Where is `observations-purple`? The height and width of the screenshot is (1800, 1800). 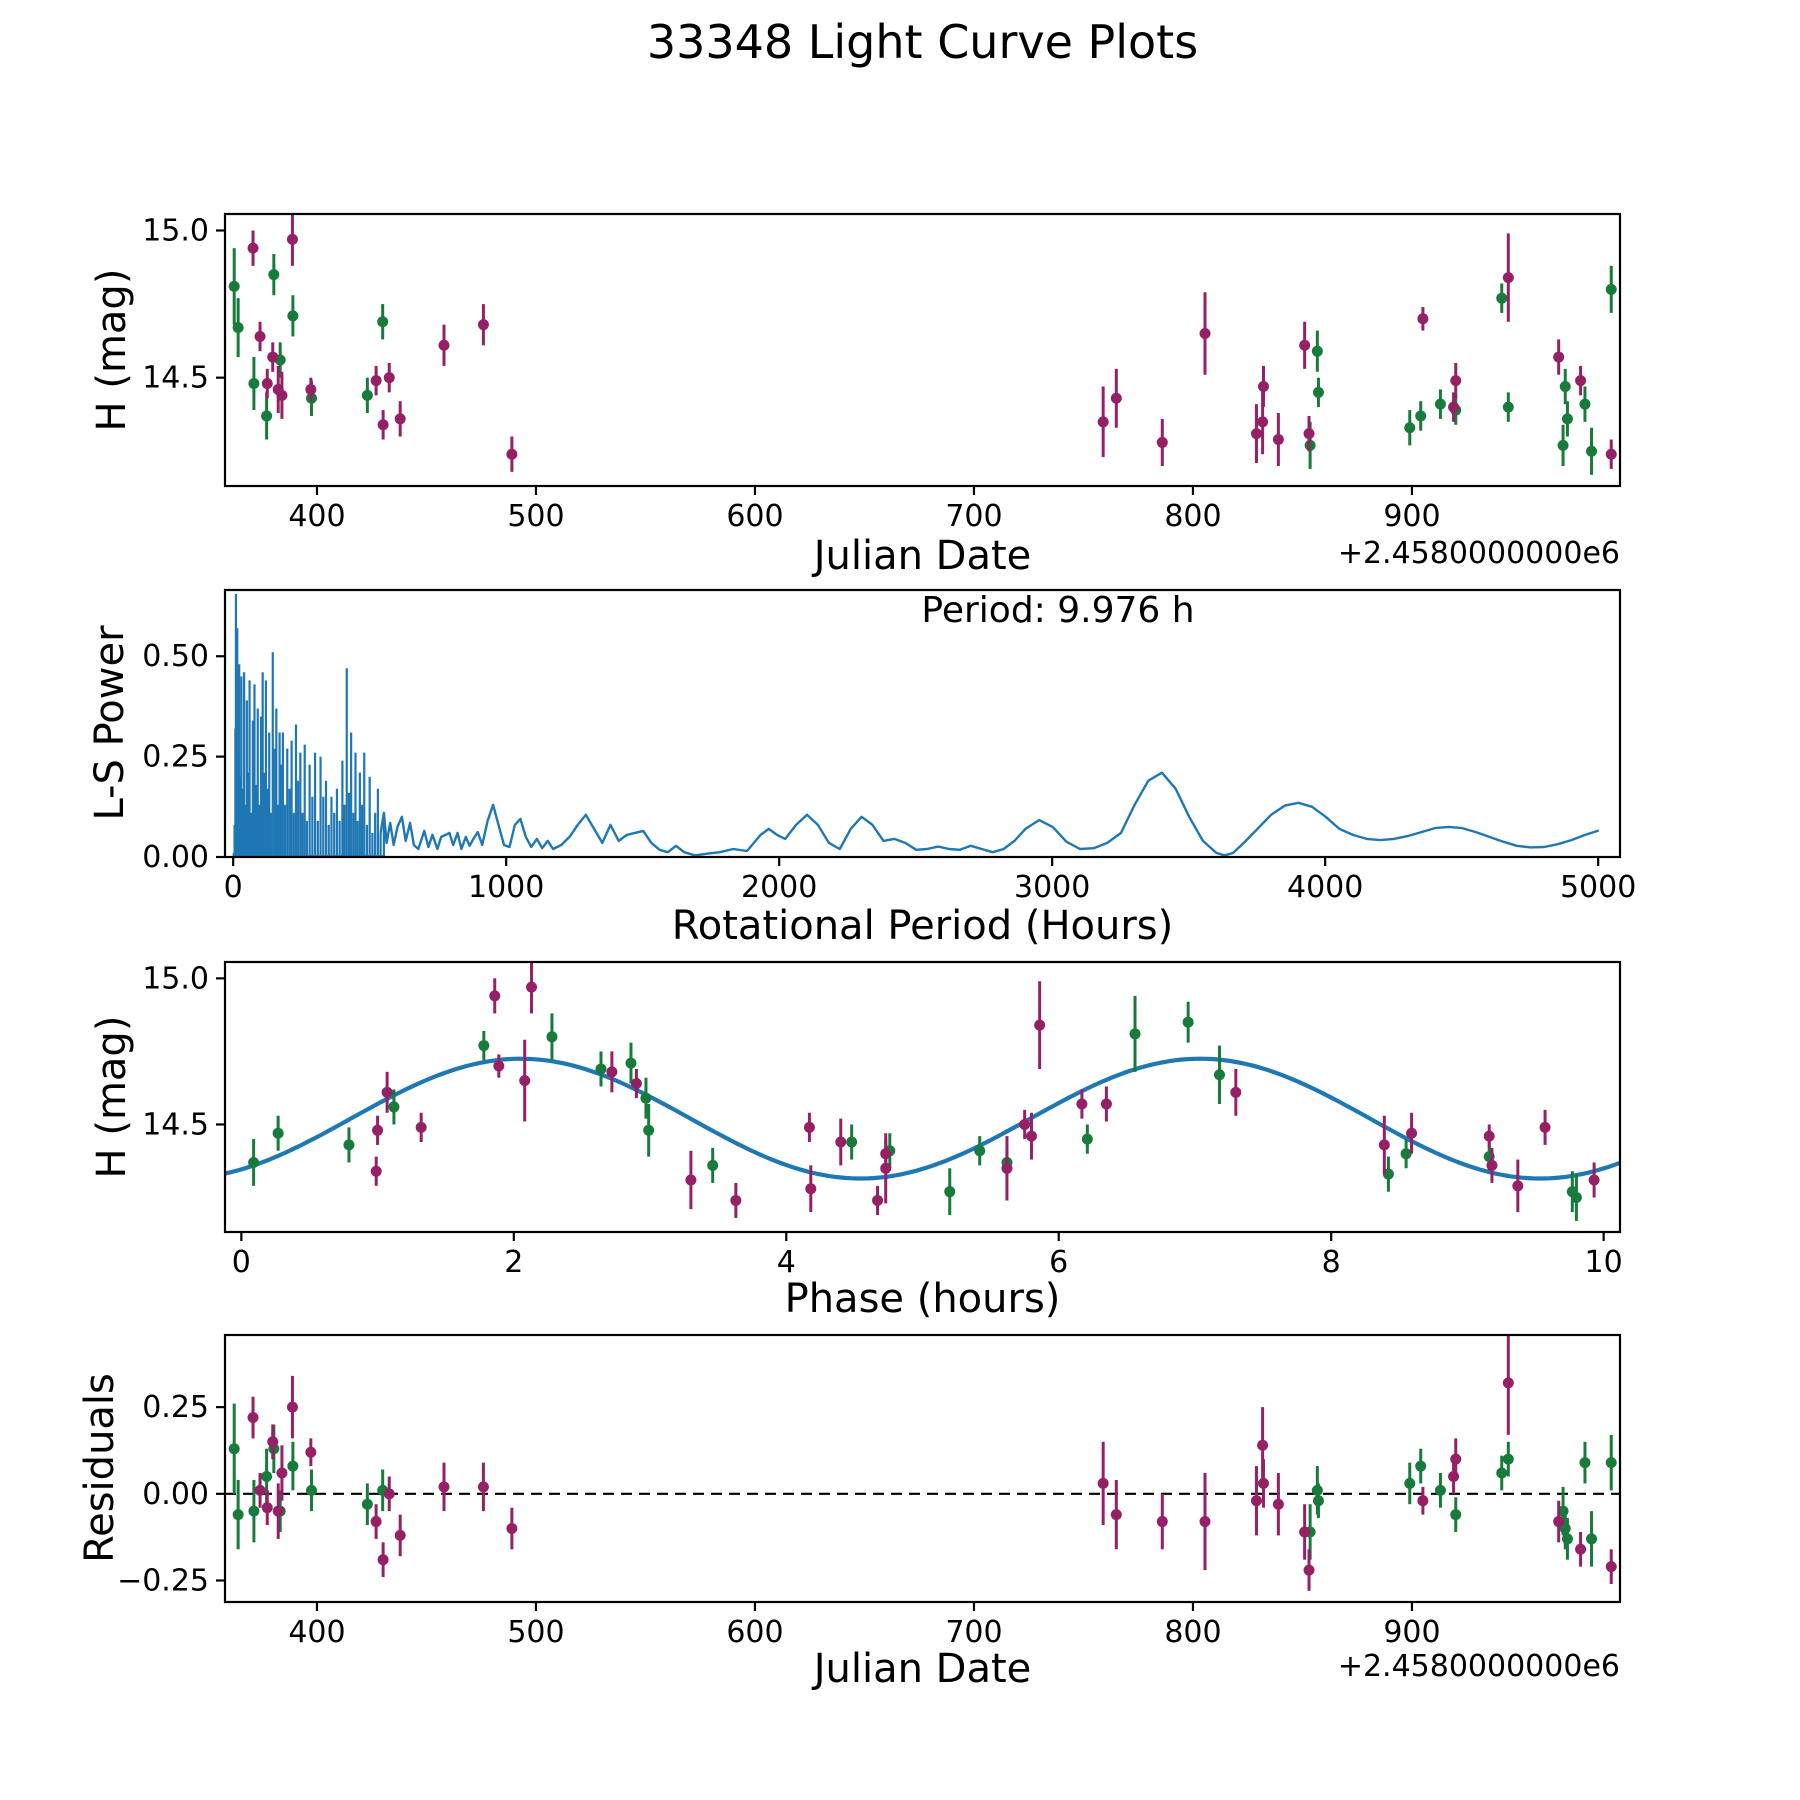 observations-purple is located at coordinates (932, 343).